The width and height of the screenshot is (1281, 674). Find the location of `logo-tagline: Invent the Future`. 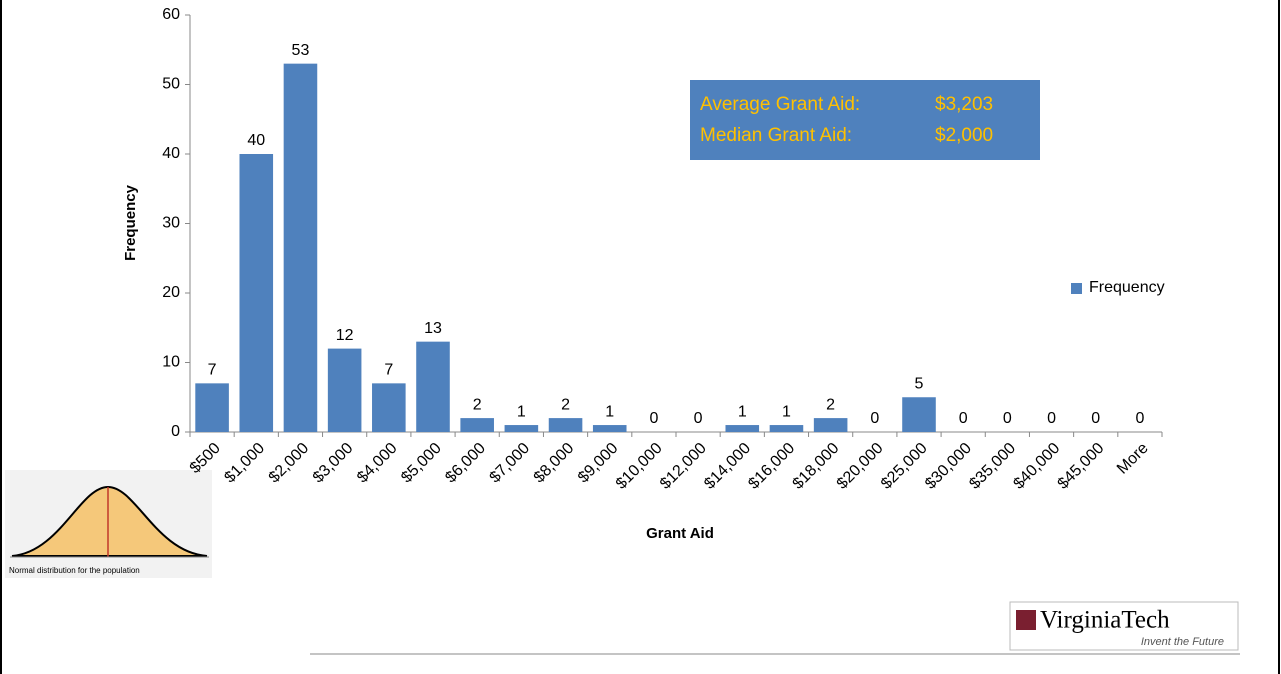

logo-tagline: Invent the Future is located at coordinates (1182, 642).